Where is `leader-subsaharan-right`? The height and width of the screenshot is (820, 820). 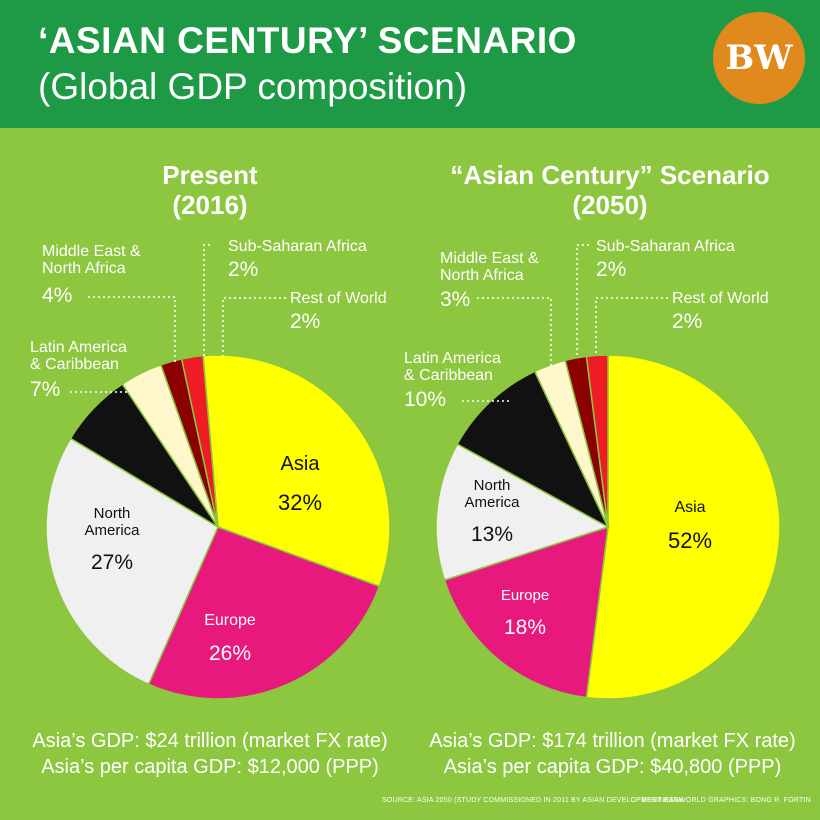 leader-subsaharan-right is located at coordinates (582, 300).